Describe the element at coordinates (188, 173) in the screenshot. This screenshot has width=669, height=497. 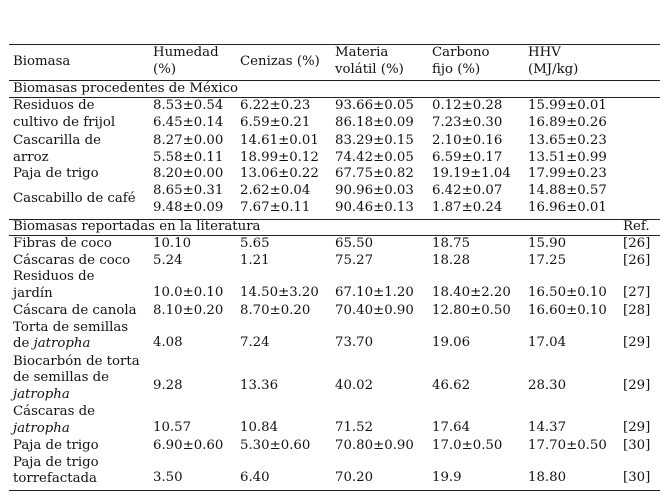
I see `mexico-cell: 8.20±0.00` at that location.